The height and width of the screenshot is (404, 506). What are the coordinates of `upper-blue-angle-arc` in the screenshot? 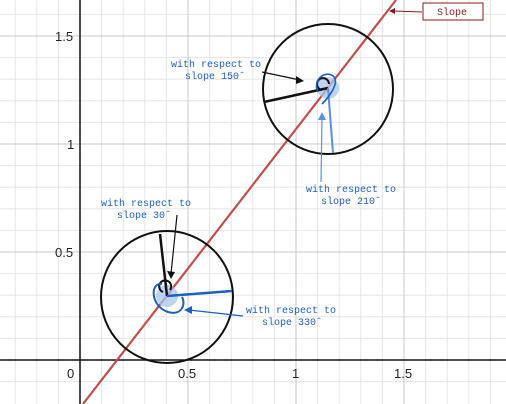 It's located at (326, 89).